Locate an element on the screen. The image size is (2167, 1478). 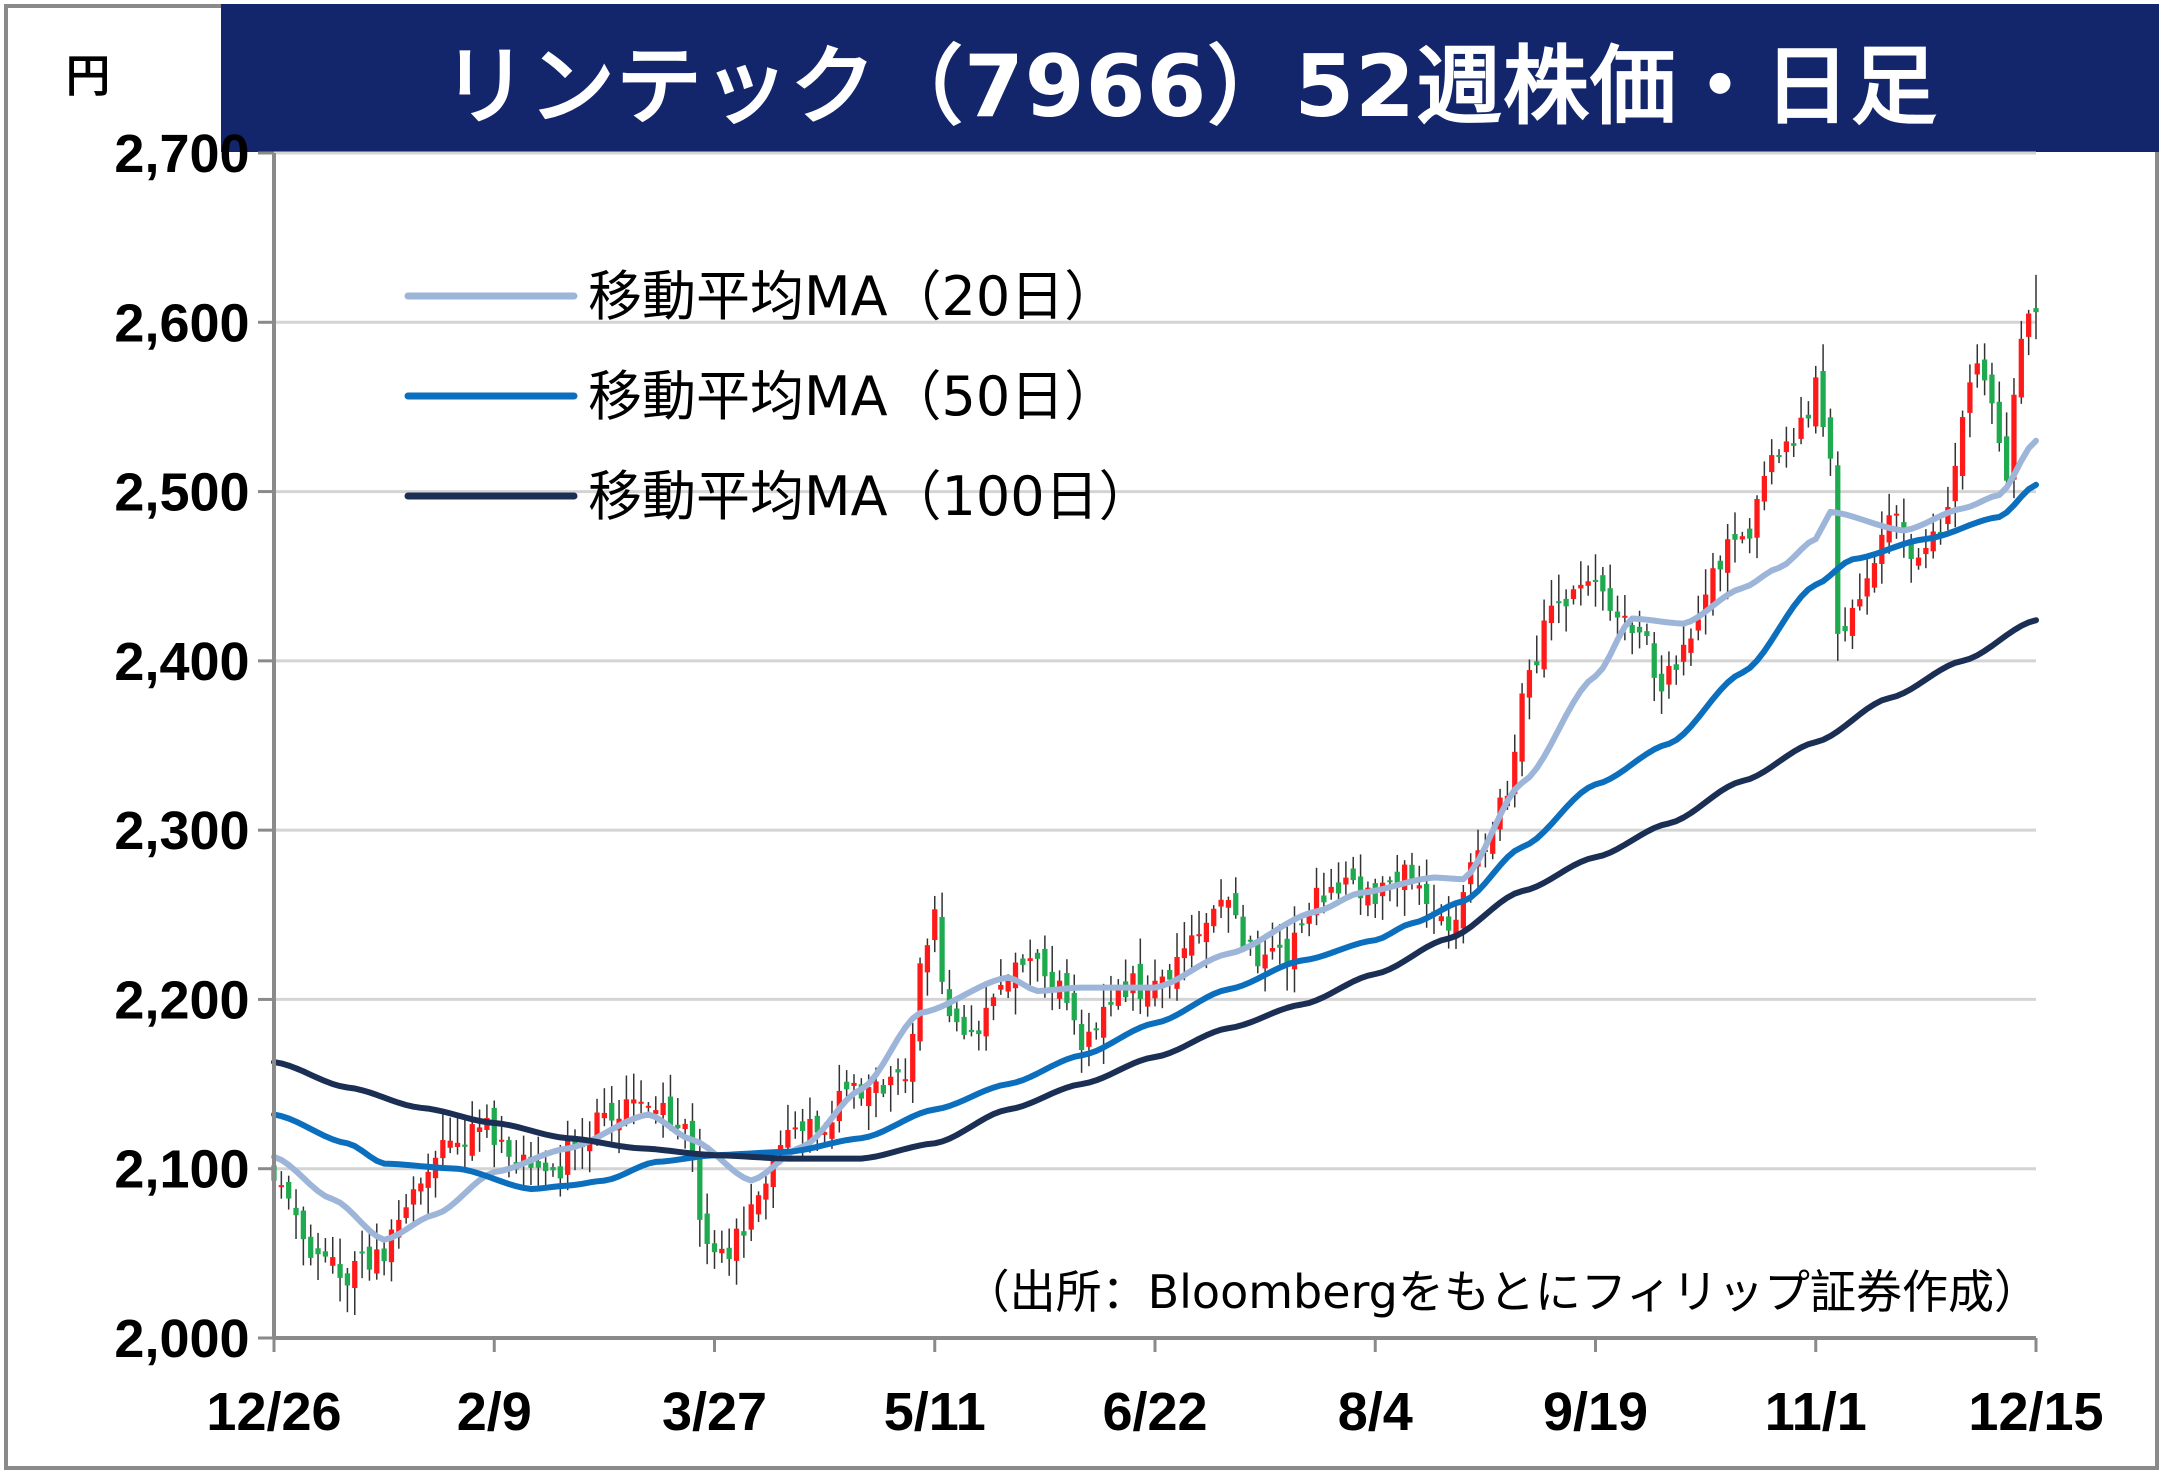
x-tick-label: 12/15 is located at coordinates (2035, 1412).